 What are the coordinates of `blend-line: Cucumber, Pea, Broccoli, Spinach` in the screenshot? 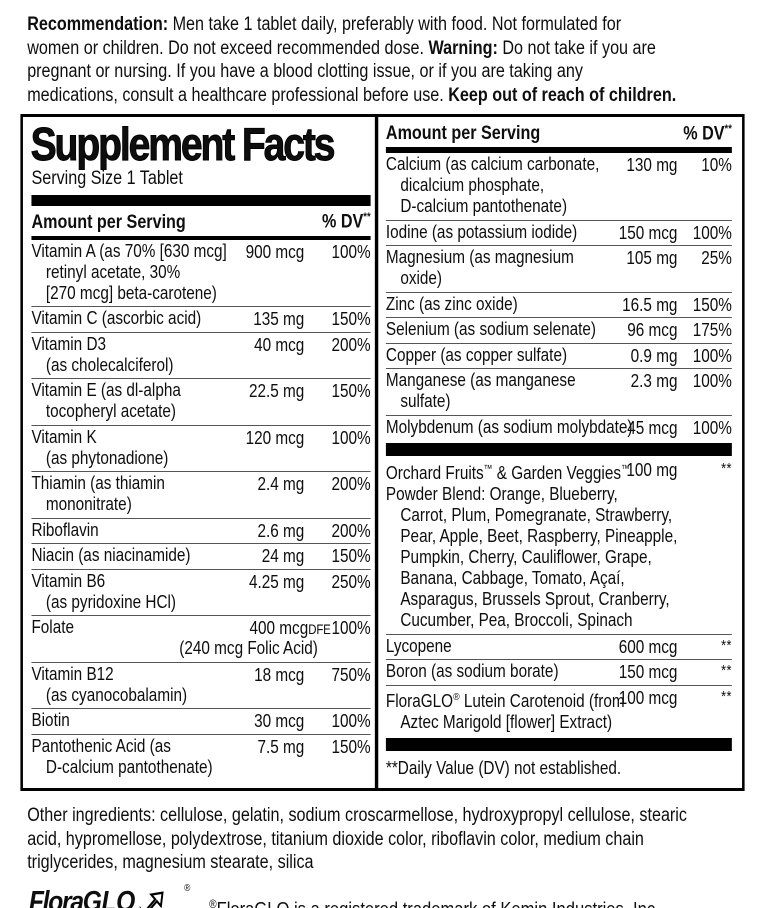 It's located at (516, 620).